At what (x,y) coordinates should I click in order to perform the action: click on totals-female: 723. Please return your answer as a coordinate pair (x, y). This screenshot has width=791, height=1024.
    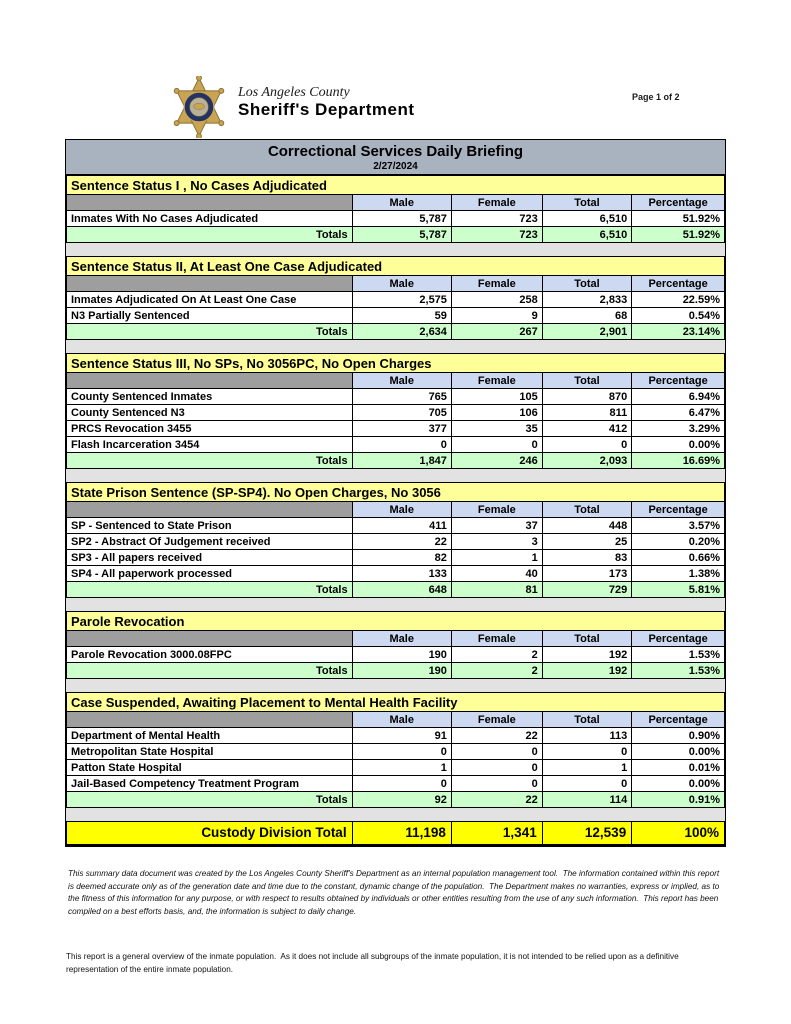
    Looking at the image, I should click on (496, 234).